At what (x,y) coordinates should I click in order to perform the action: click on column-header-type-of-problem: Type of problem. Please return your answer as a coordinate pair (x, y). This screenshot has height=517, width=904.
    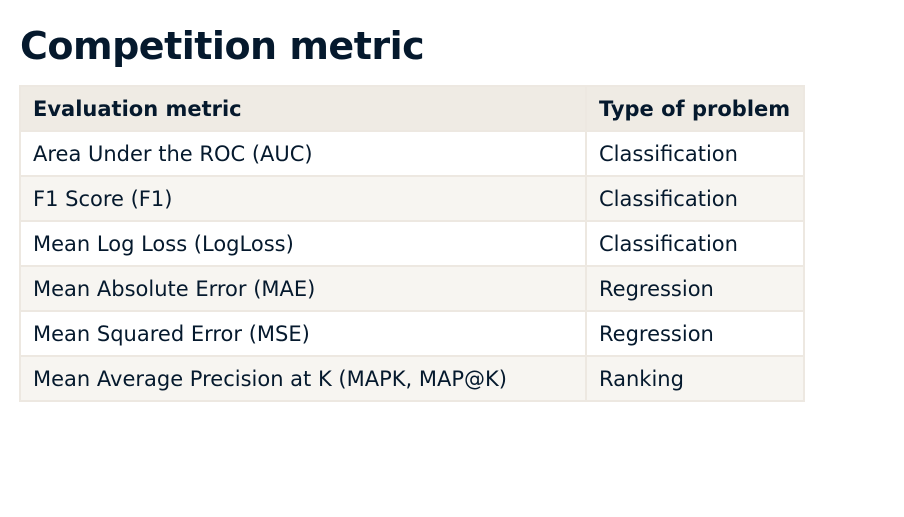
    Looking at the image, I should click on (695, 108).